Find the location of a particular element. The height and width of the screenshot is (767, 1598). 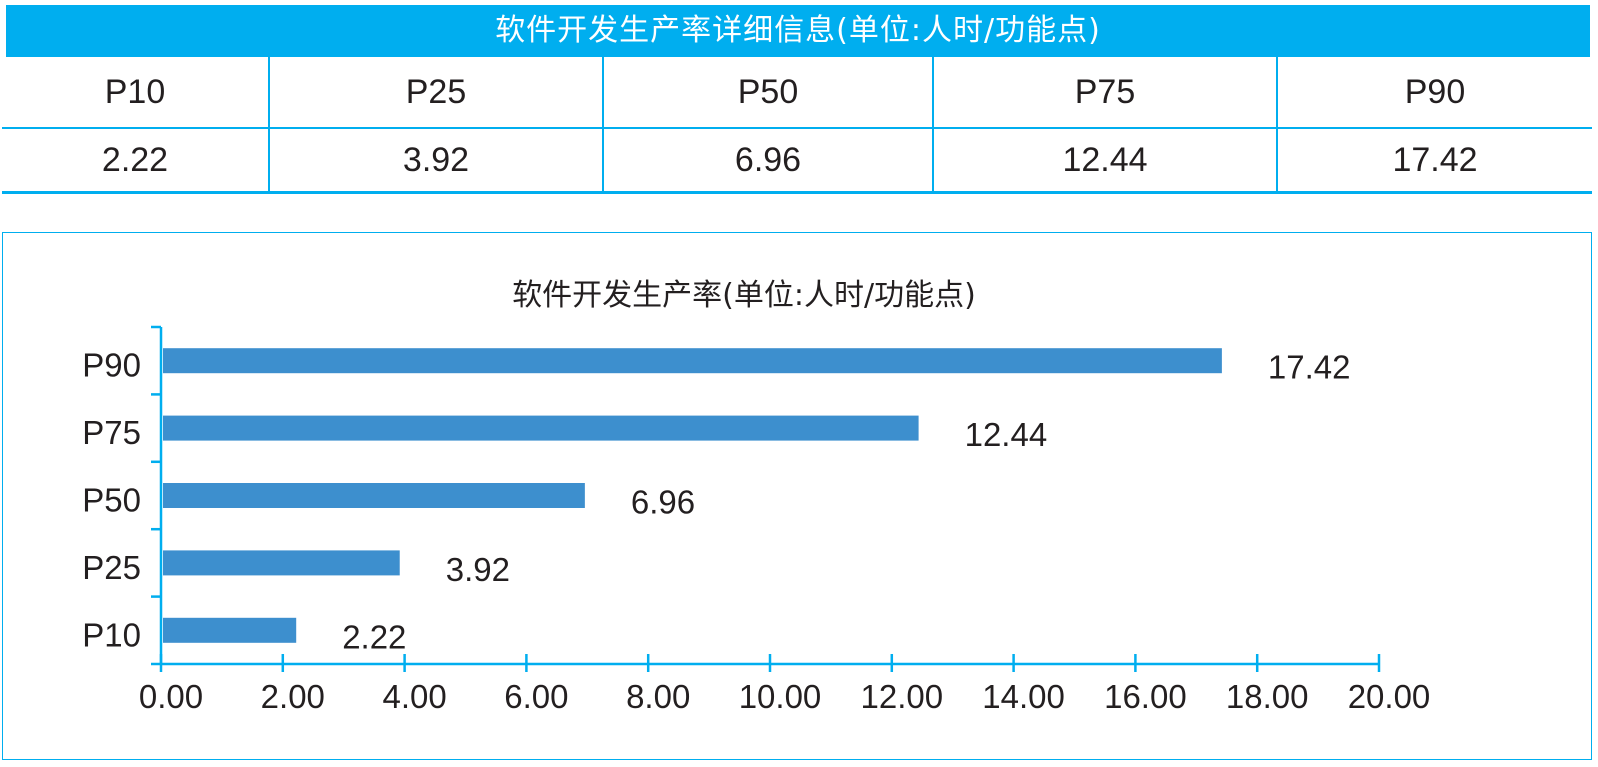

table-header-cell: P75 is located at coordinates (1106, 93).